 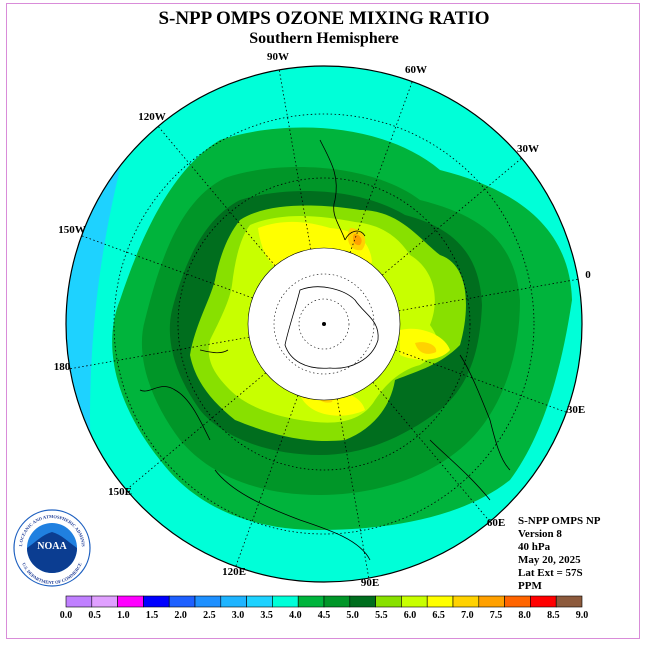 What do you see at coordinates (120, 492) in the screenshot?
I see `lon-label-150e: 150E` at bounding box center [120, 492].